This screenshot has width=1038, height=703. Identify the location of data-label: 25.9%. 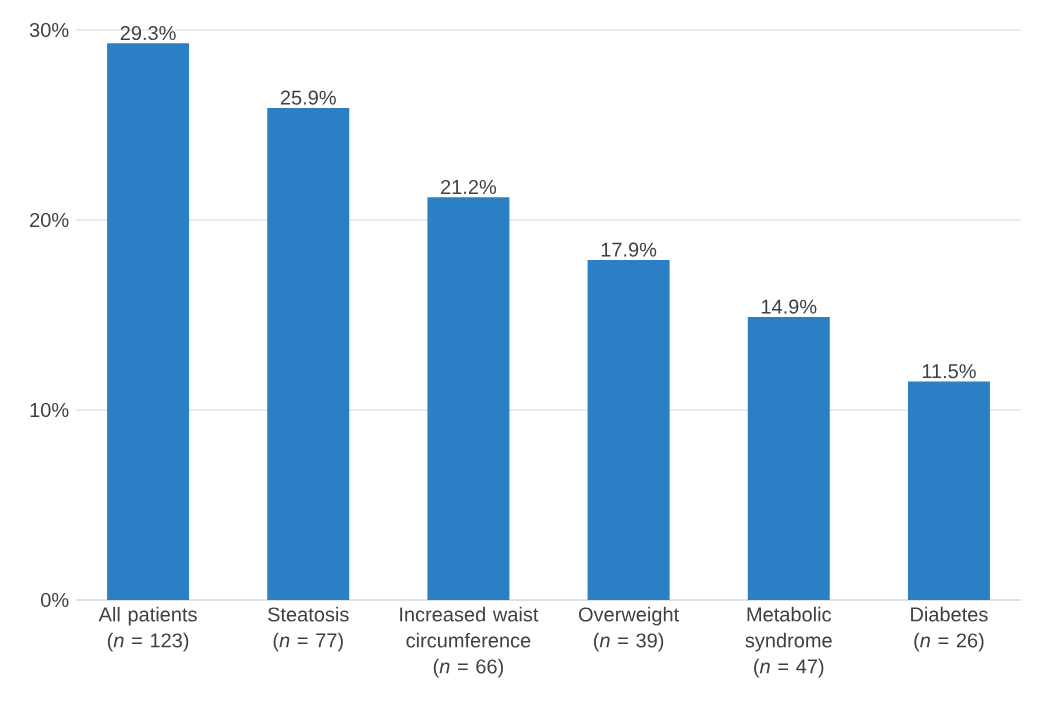
(308, 97).